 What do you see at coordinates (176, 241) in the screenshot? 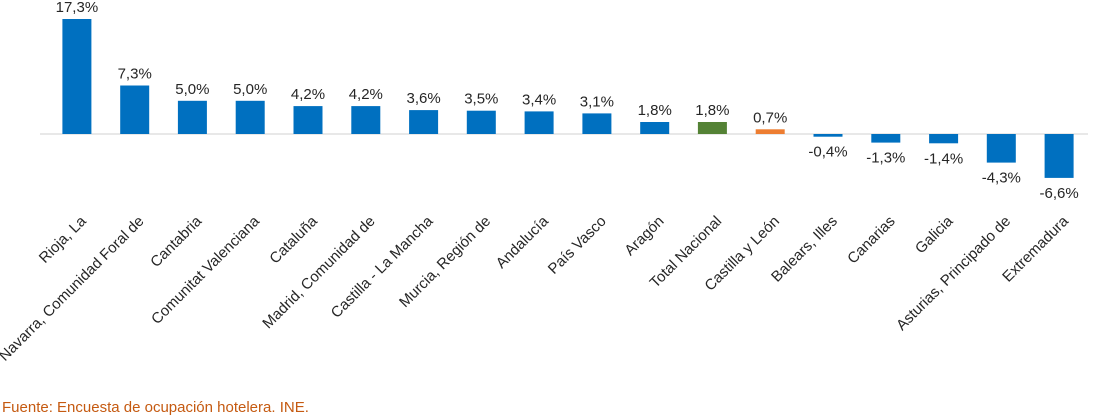
I see `category-tick-label: Cantabria` at bounding box center [176, 241].